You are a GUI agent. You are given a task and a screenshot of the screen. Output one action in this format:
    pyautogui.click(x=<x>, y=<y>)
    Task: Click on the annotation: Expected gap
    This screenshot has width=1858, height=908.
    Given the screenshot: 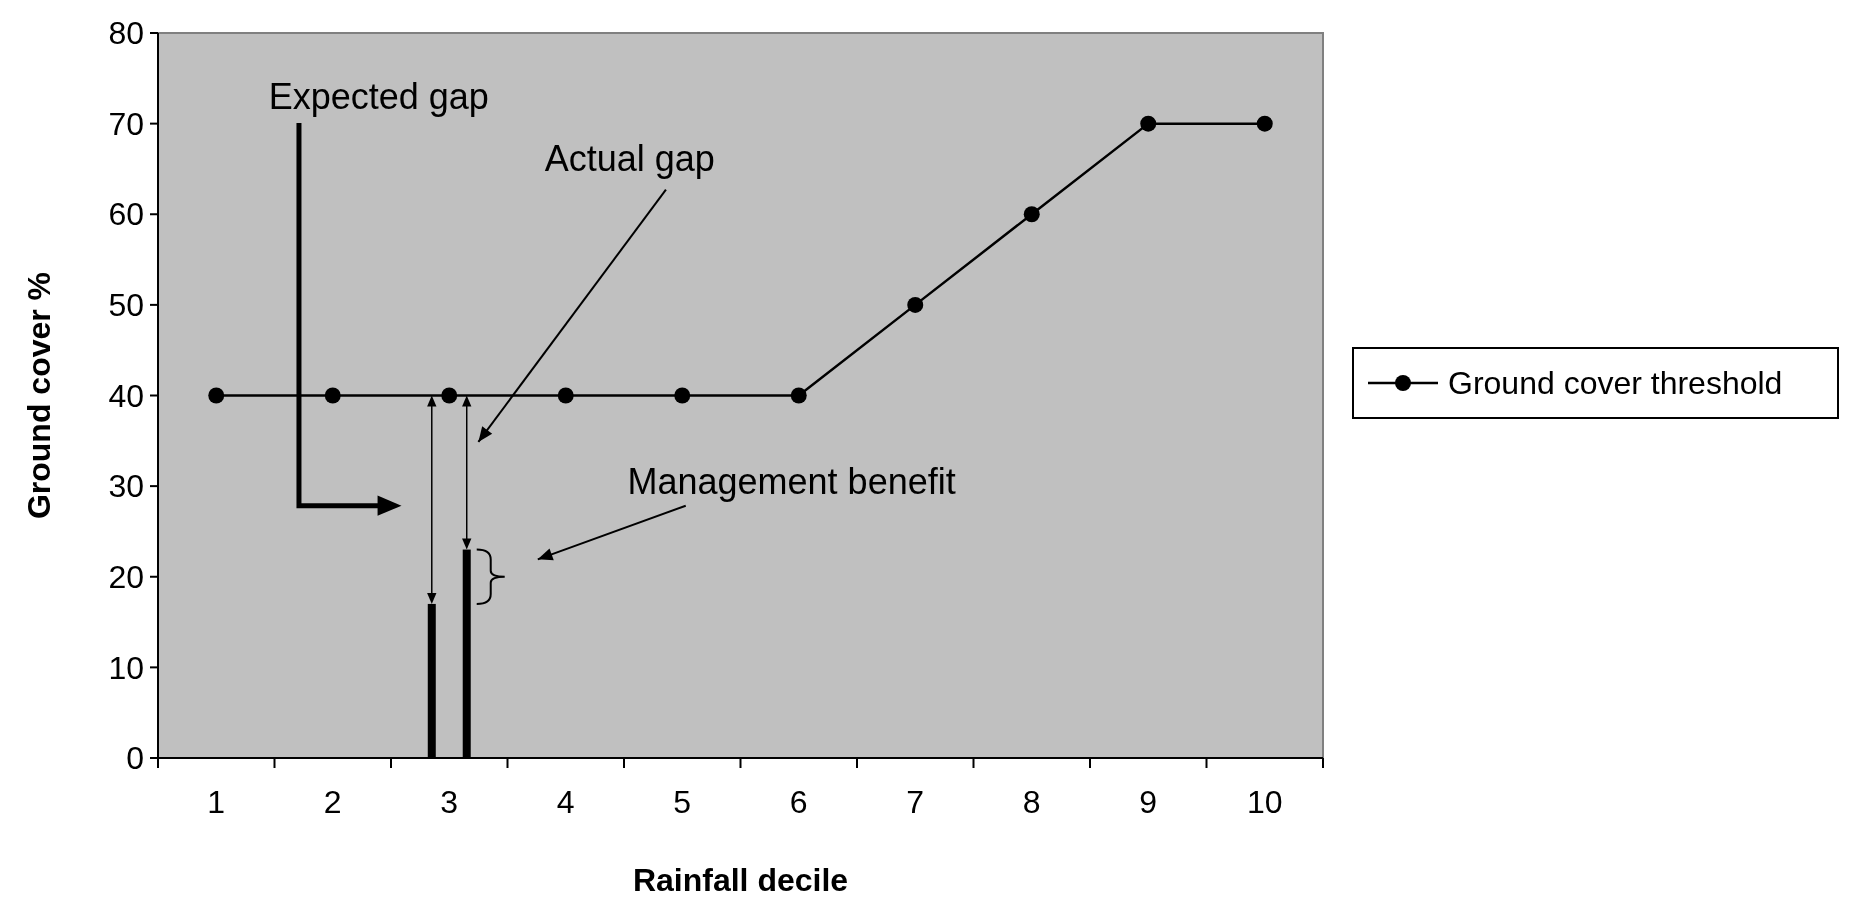 What is the action you would take?
    pyautogui.click(x=378, y=97)
    